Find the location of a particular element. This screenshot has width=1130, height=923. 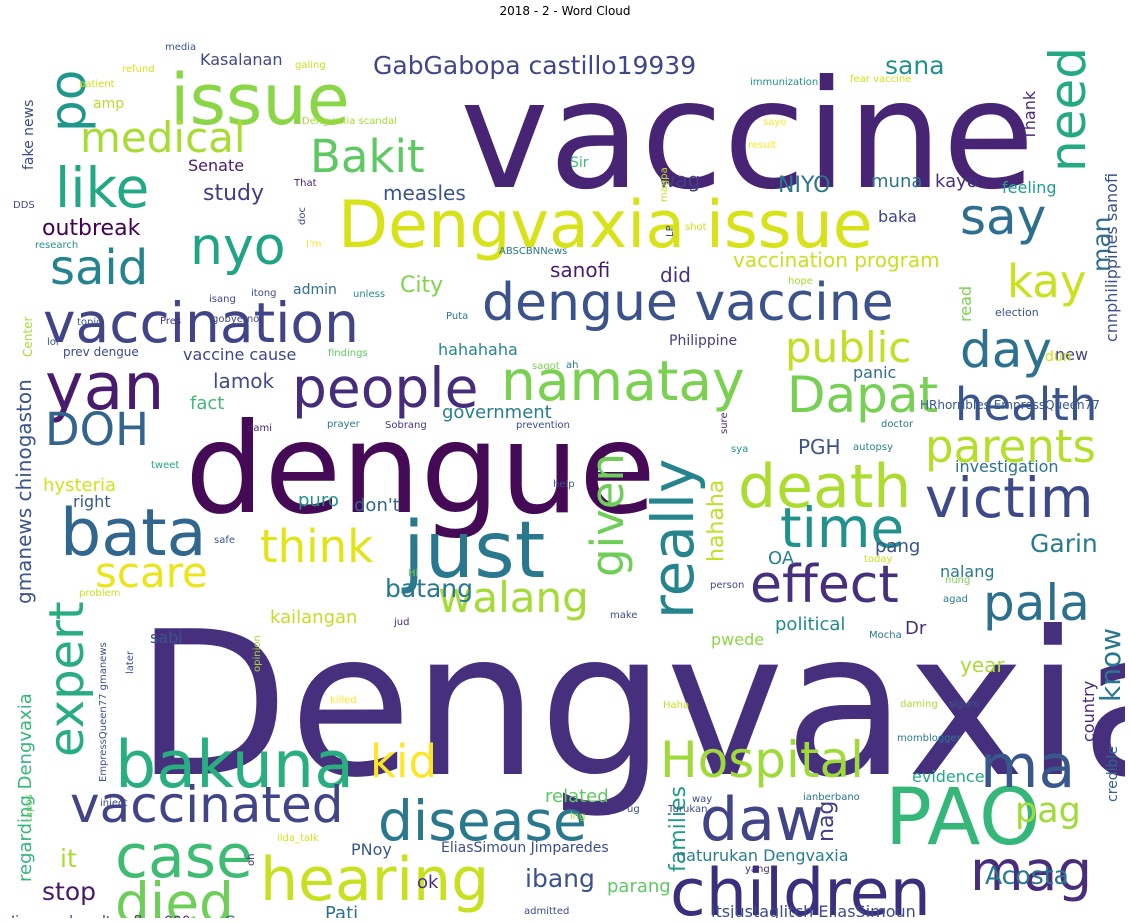

word-kasalanan: Kasalanan is located at coordinates (241, 59).